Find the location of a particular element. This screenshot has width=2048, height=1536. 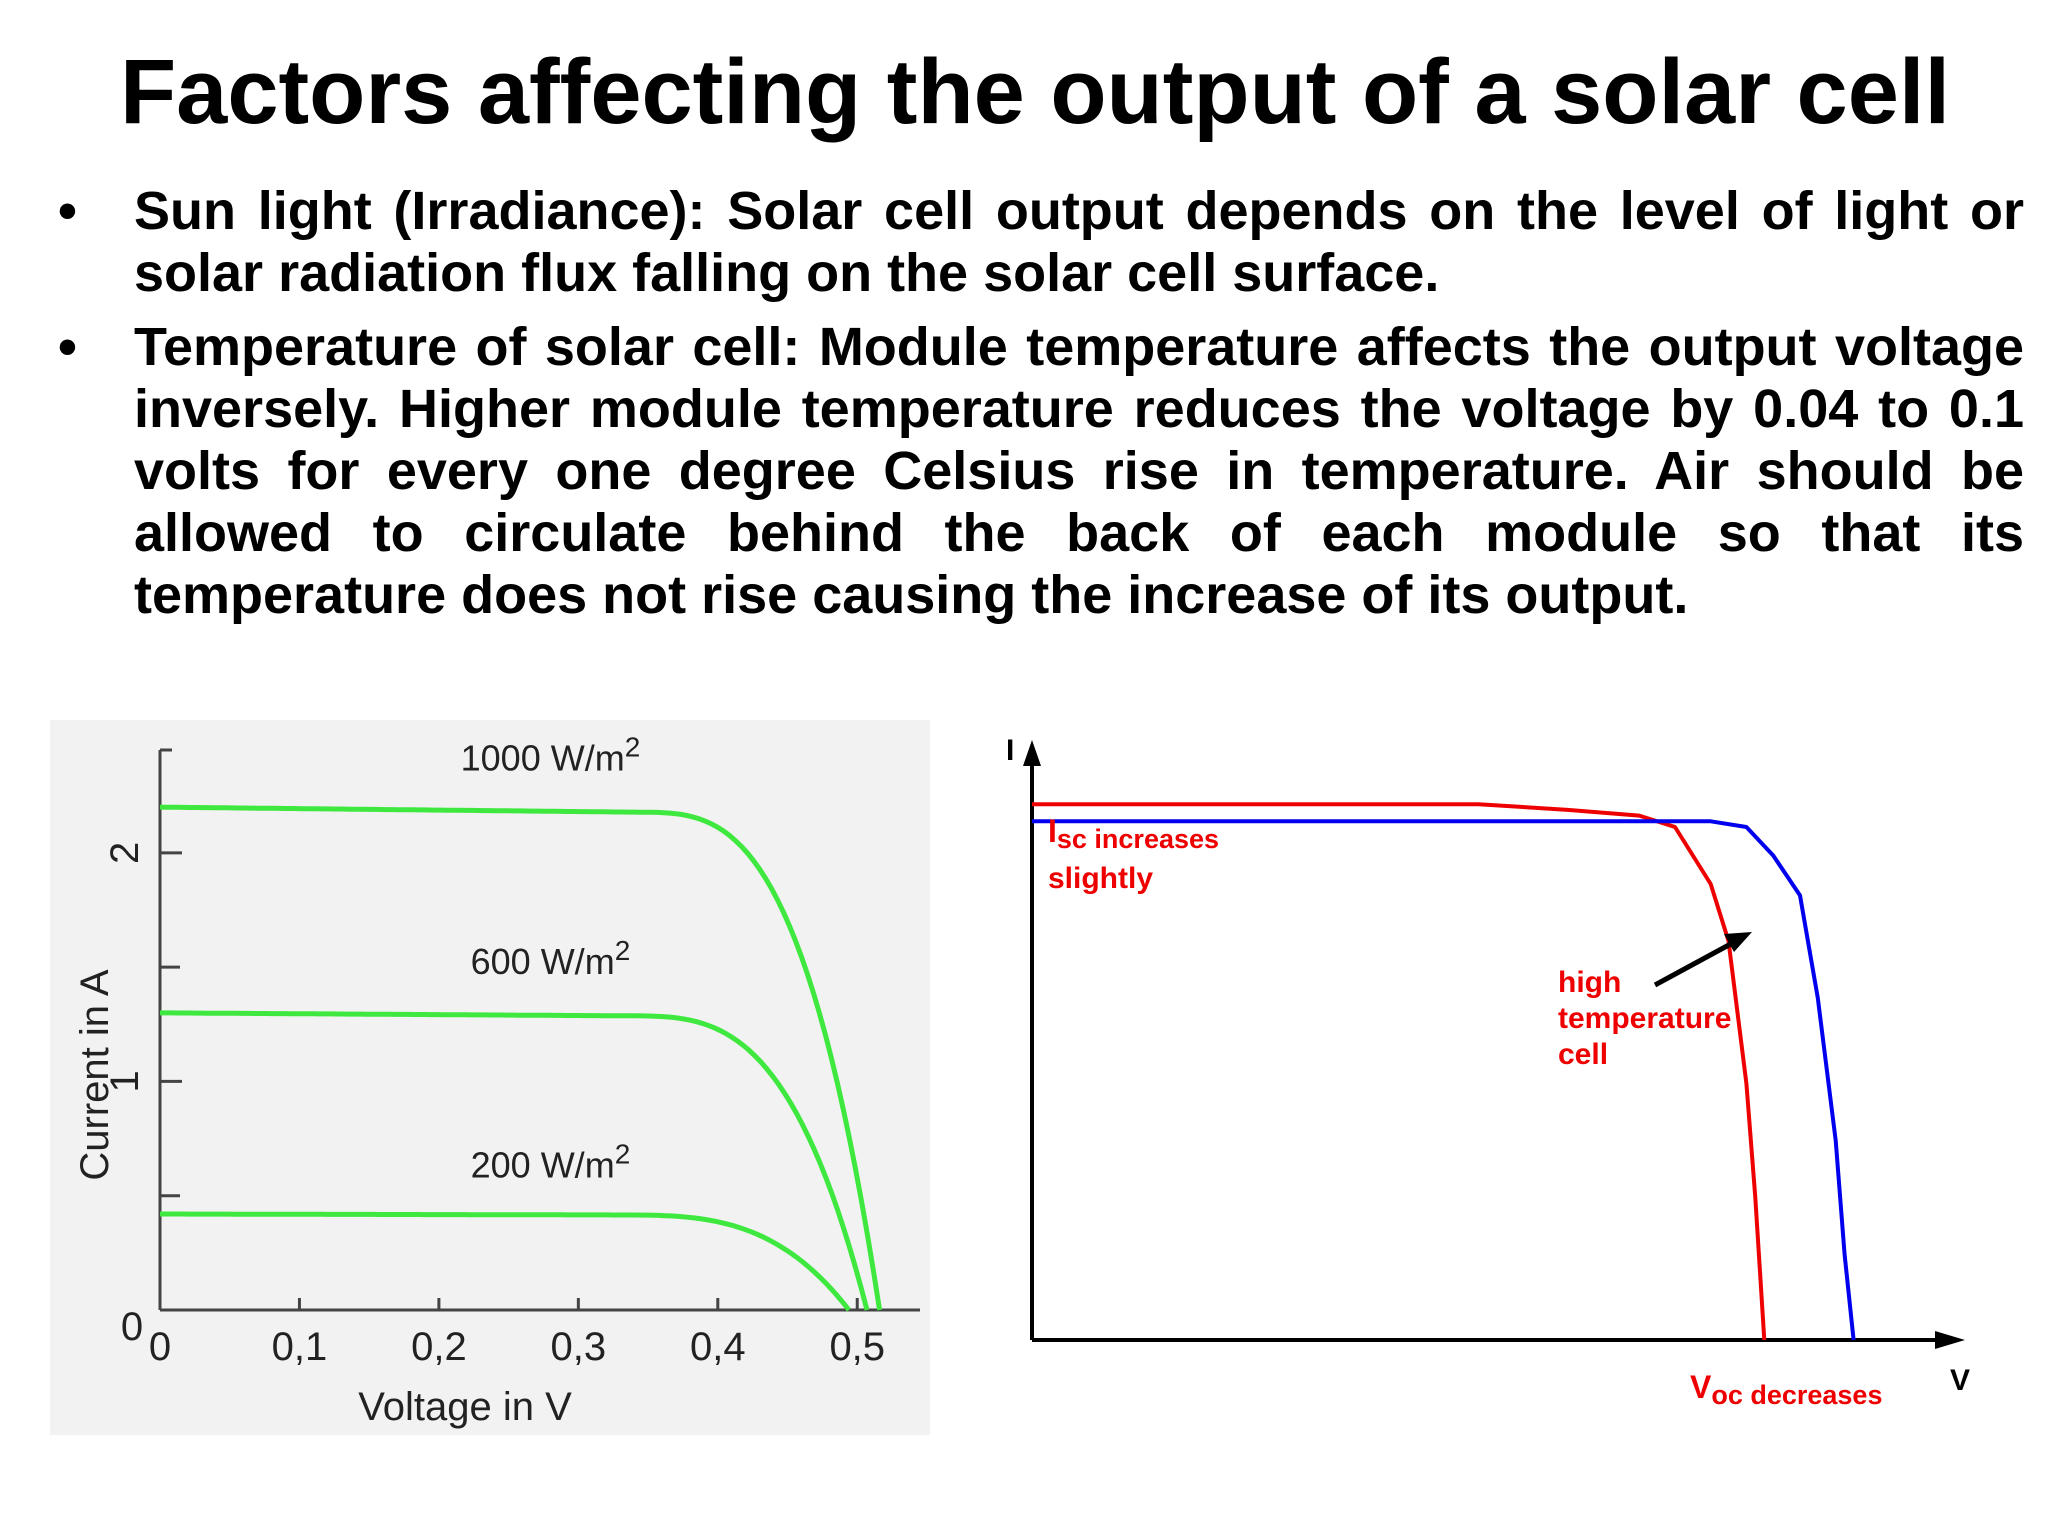

x-tick-label: 0,4 is located at coordinates (718, 1347).